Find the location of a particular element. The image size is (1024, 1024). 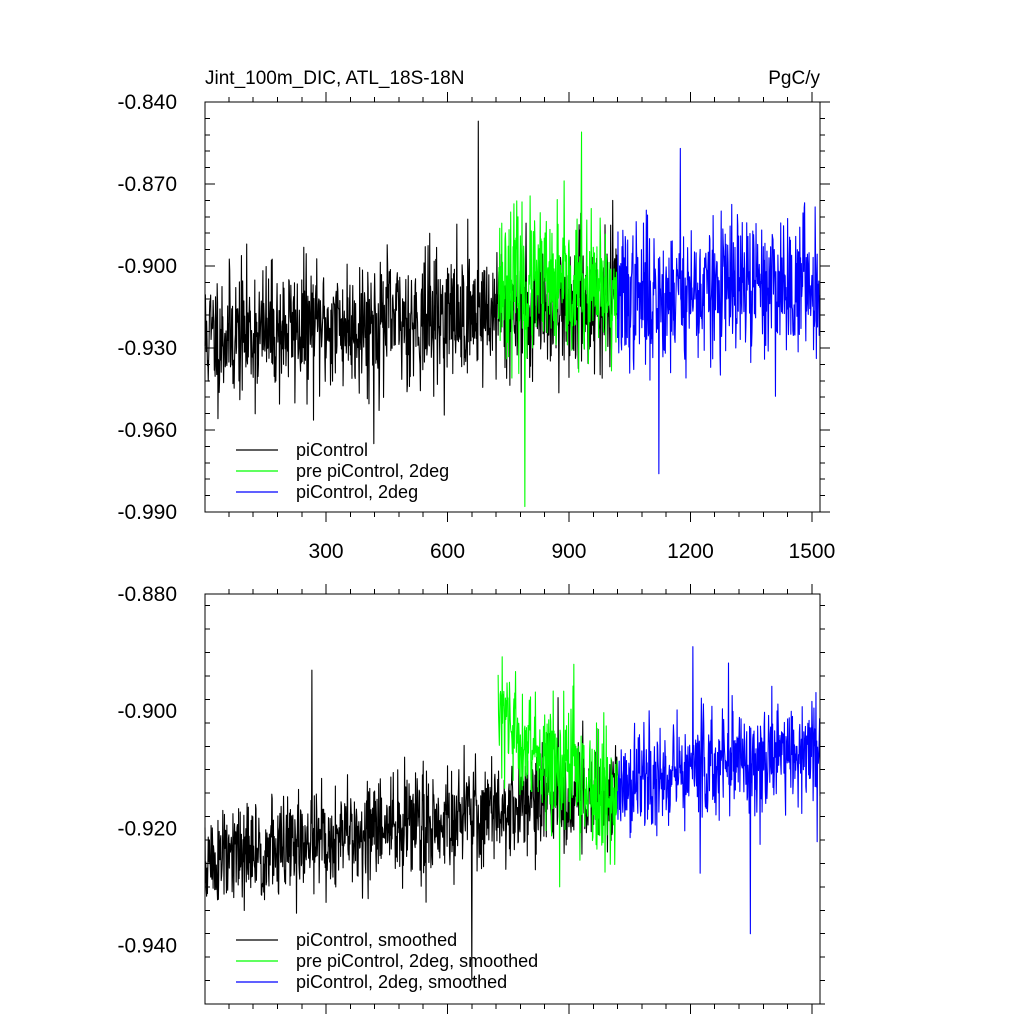

top-ytick-label: -0.960 is located at coordinates (147, 430).